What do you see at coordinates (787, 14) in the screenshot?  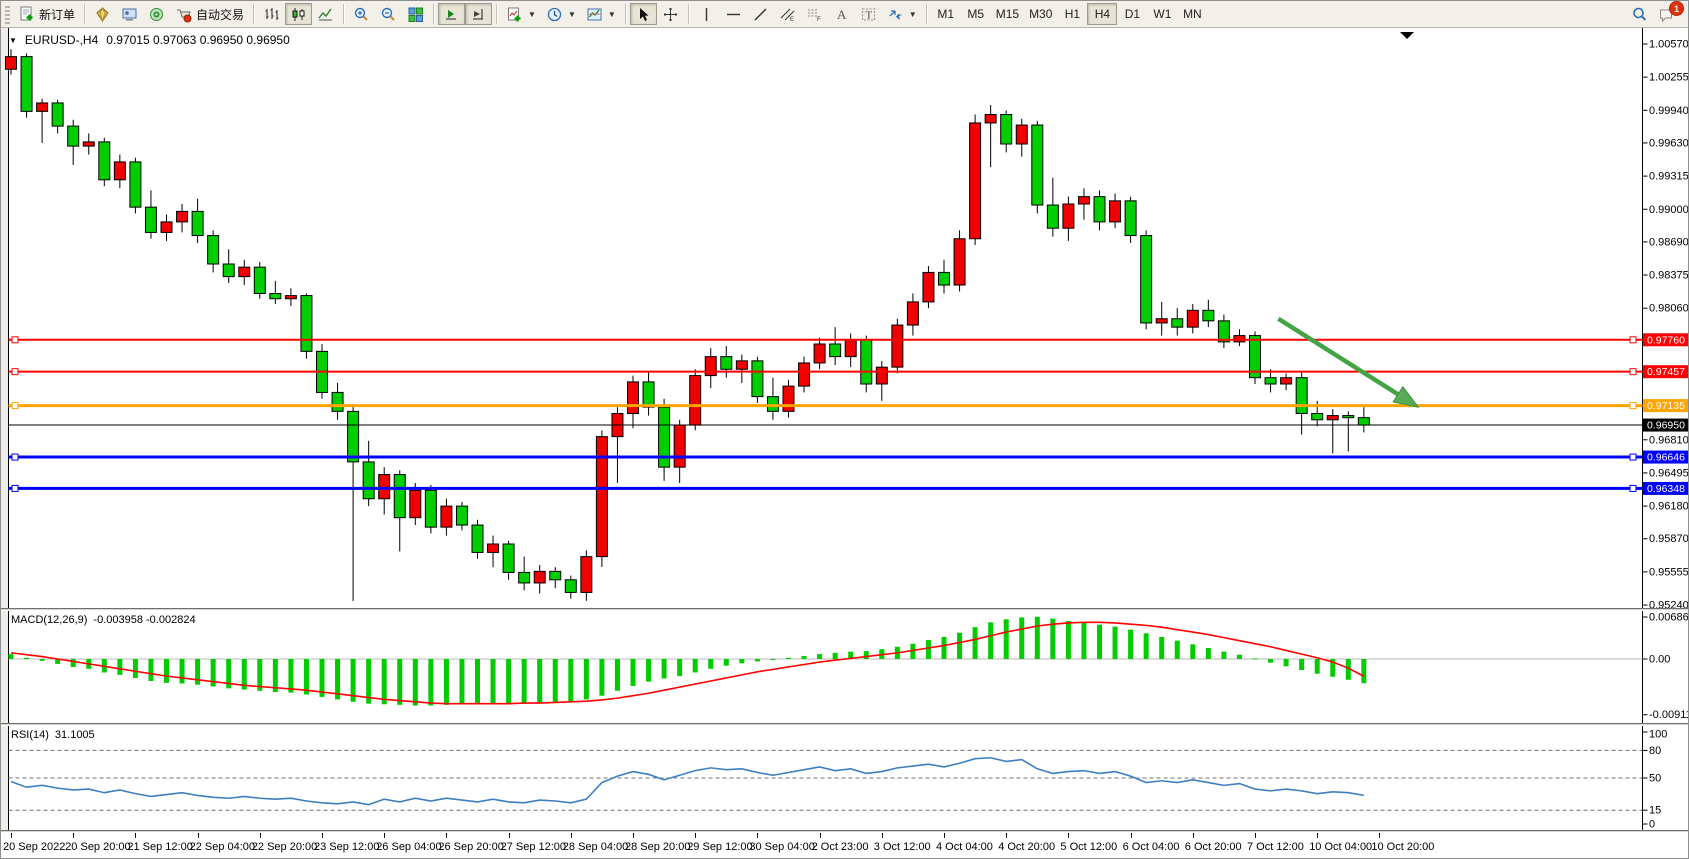 I see `equidistant-channel-button: E` at bounding box center [787, 14].